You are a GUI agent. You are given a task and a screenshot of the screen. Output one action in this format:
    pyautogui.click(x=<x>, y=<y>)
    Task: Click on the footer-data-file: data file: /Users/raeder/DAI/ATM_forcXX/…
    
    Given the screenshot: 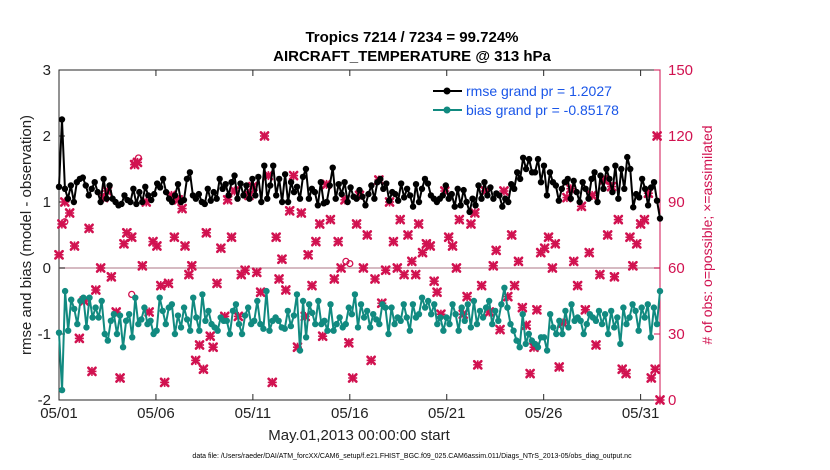 What is the action you would take?
    pyautogui.click(x=412, y=456)
    